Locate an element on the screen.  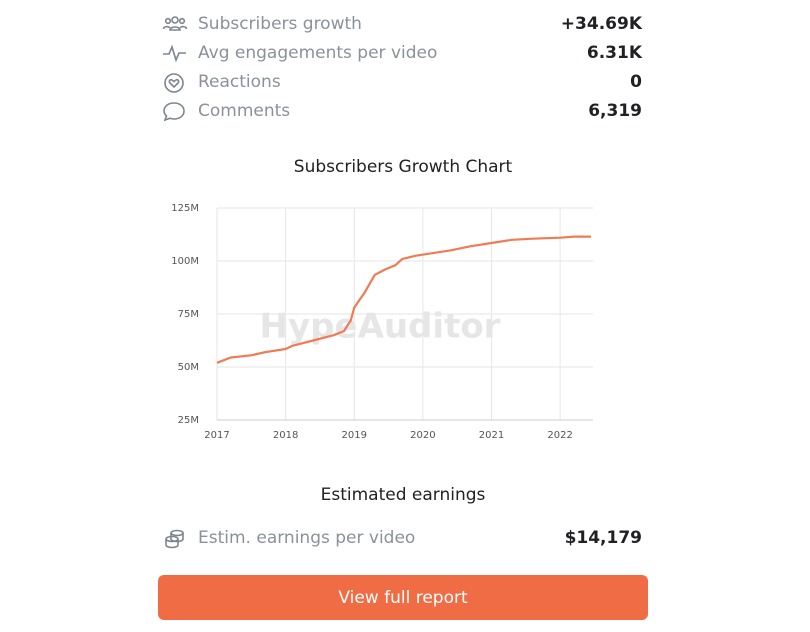
x-tick-label: 2017 is located at coordinates (216, 435).